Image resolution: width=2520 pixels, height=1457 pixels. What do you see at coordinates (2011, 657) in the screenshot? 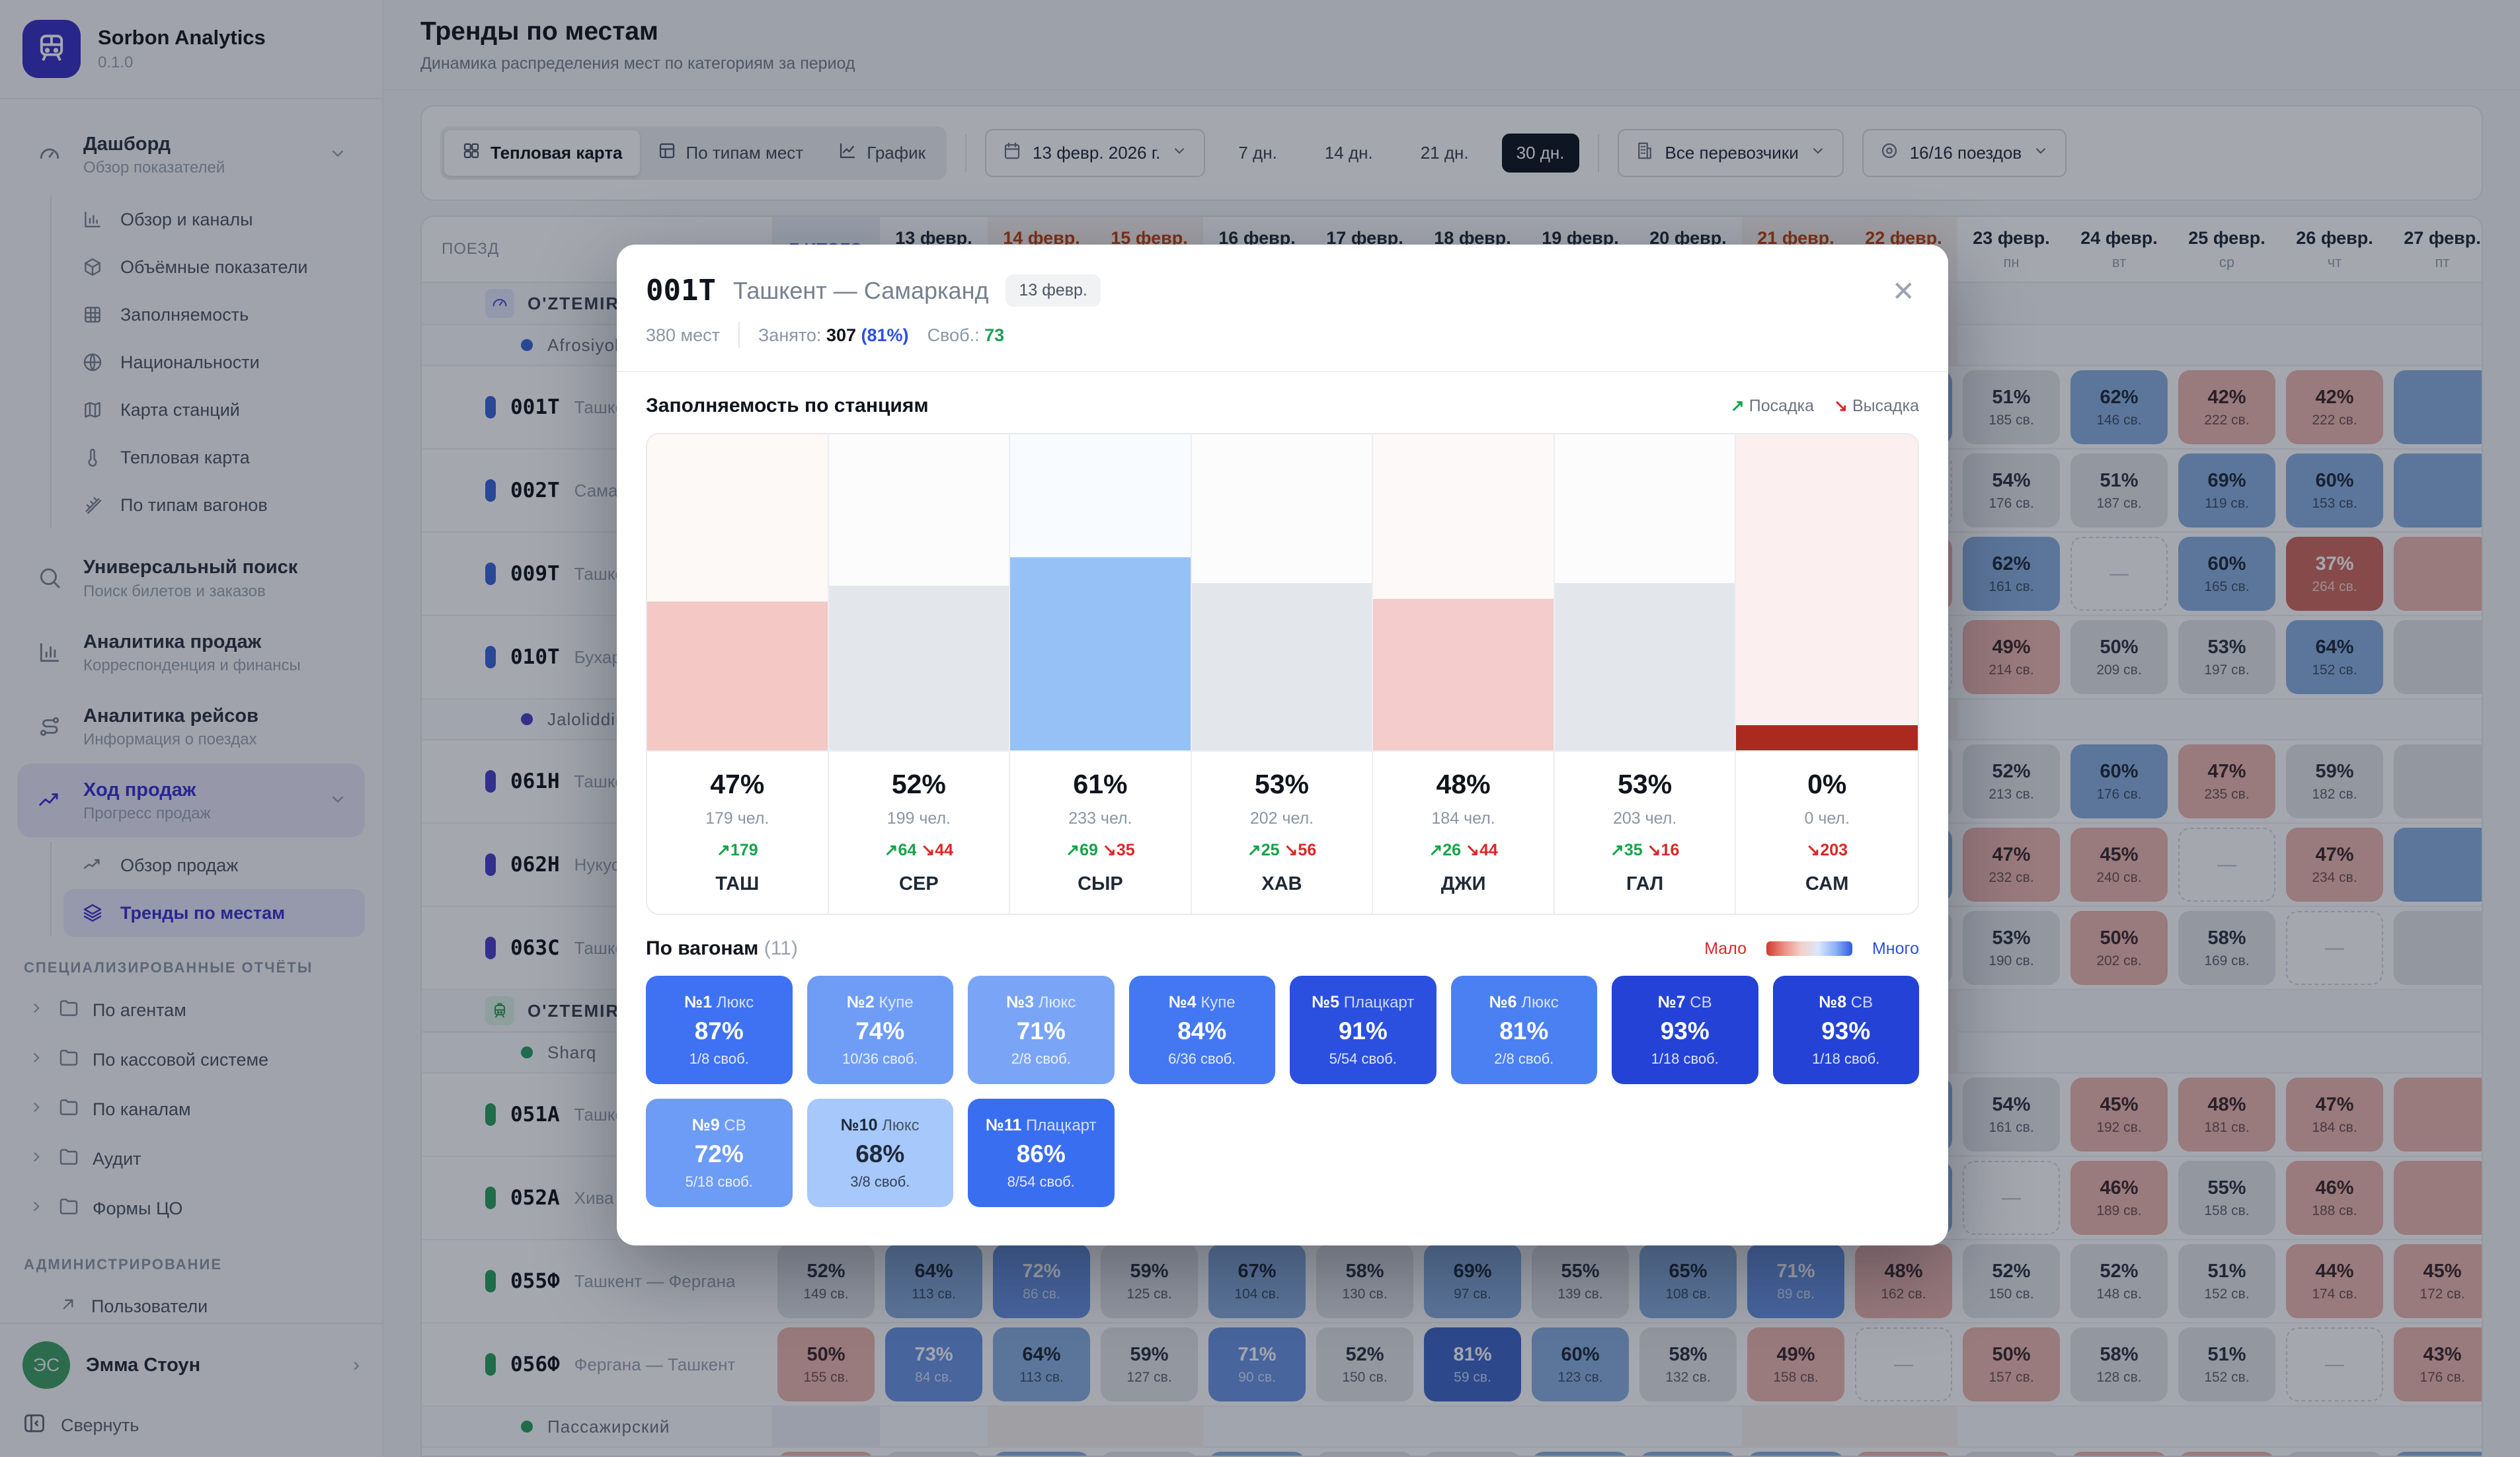
I see `heatmap-cell: 49% 214 св.` at bounding box center [2011, 657].